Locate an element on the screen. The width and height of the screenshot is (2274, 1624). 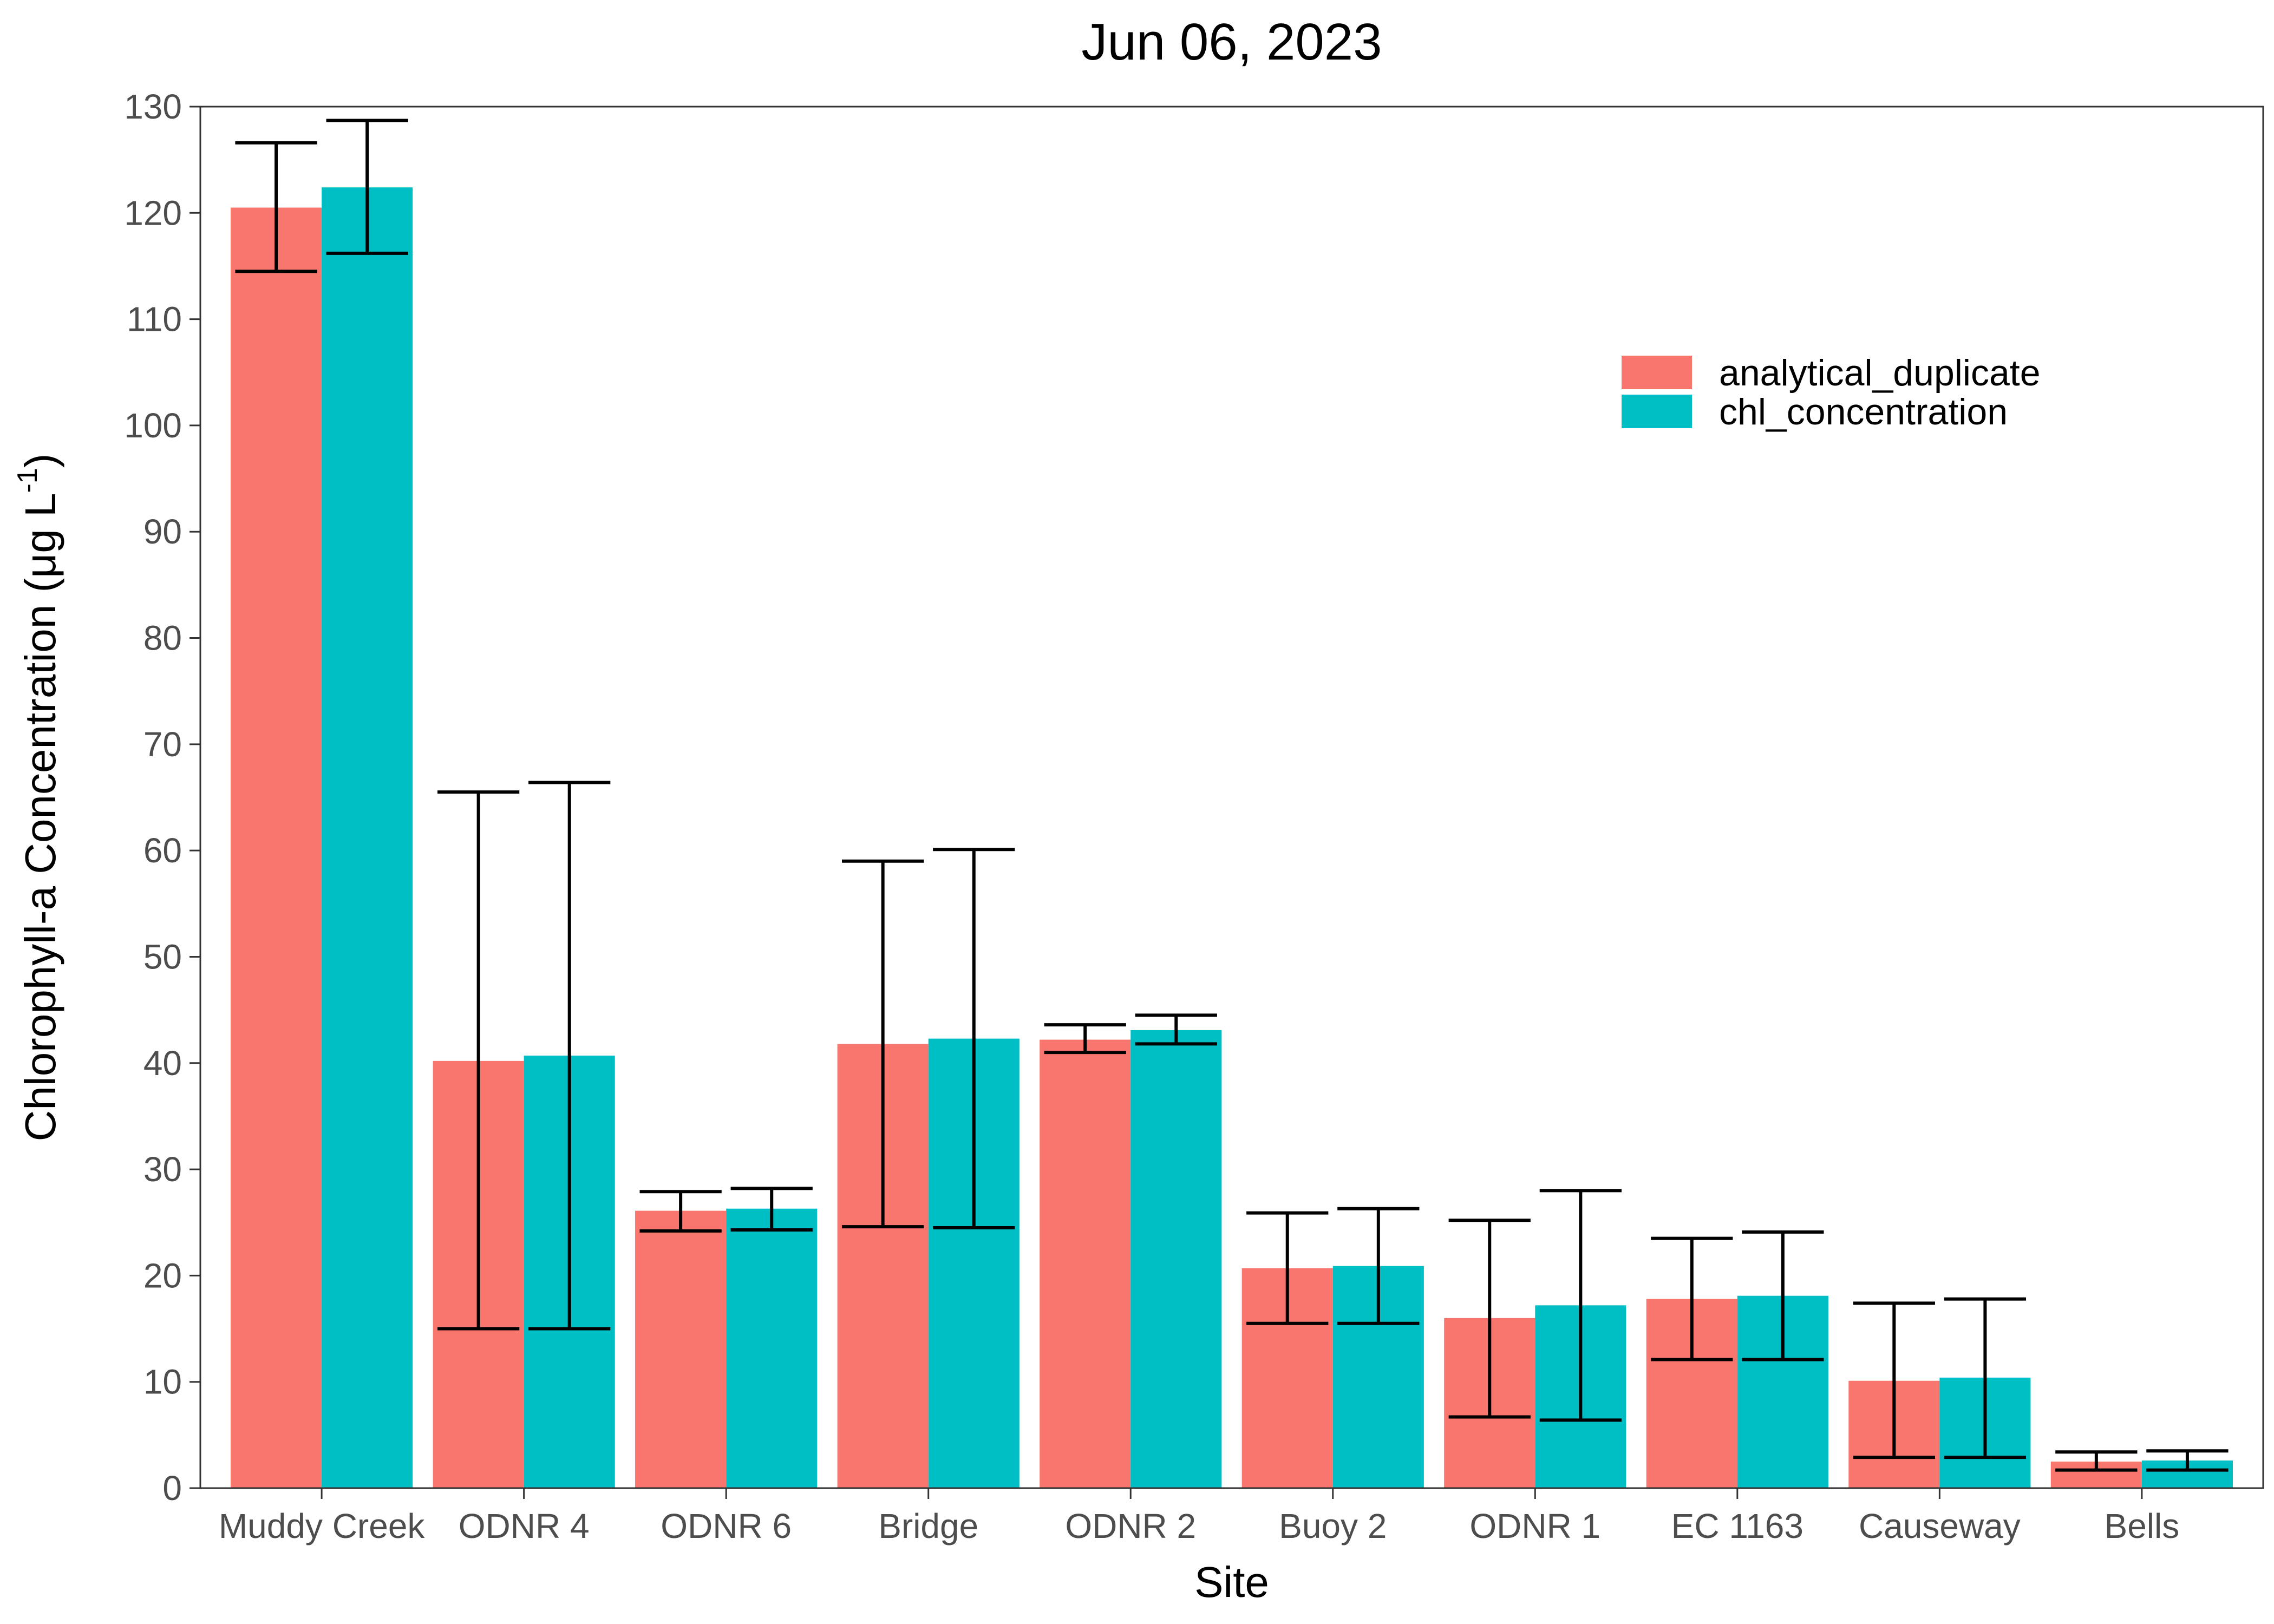
y-tick-label: 10 is located at coordinates (163, 1383).